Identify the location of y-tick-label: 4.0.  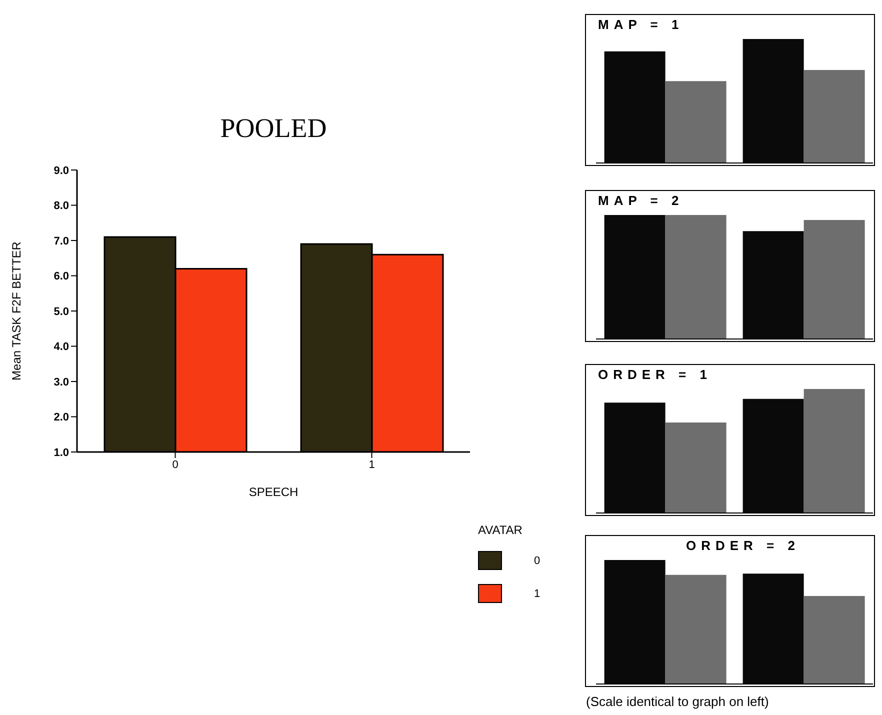
(61, 347).